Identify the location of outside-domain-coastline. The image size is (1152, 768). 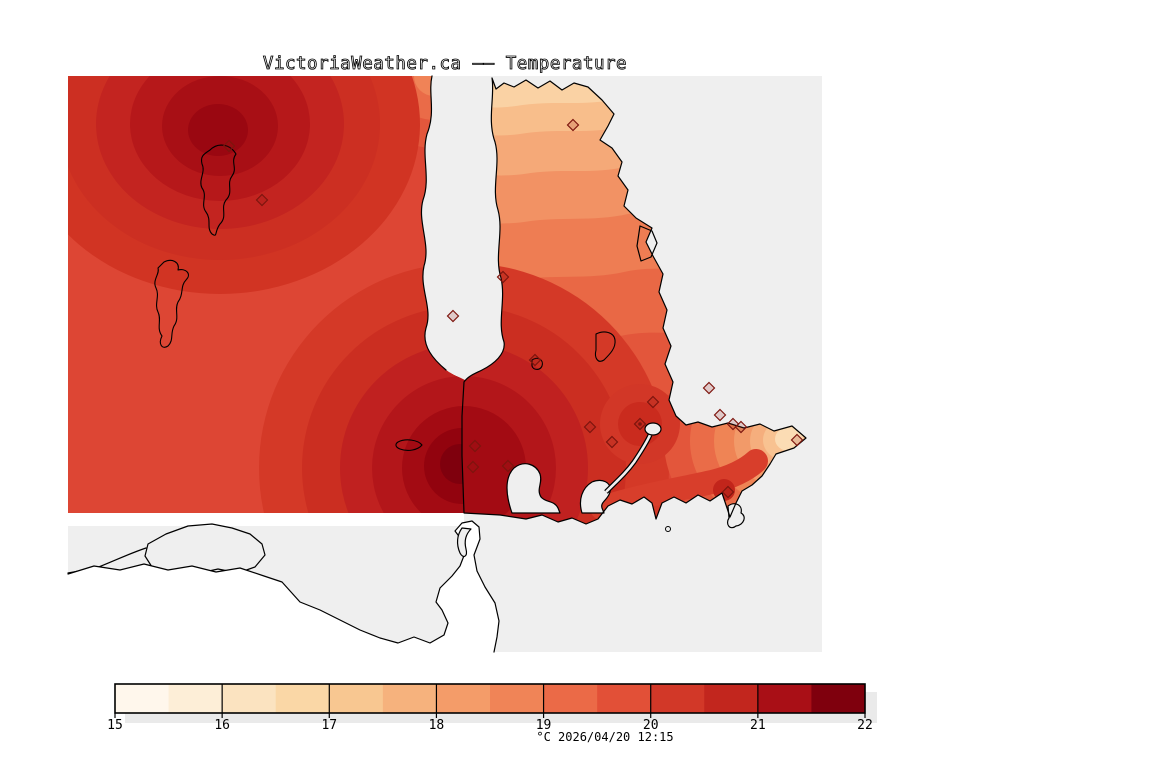
(283, 586).